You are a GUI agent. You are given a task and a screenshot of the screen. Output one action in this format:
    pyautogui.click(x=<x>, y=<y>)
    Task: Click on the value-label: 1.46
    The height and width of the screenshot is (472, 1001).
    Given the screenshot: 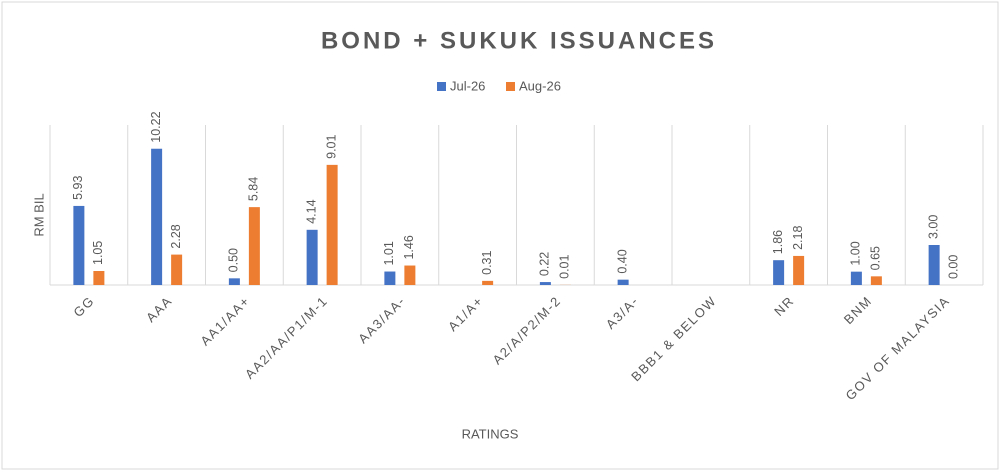 What is the action you would take?
    pyautogui.click(x=409, y=247)
    